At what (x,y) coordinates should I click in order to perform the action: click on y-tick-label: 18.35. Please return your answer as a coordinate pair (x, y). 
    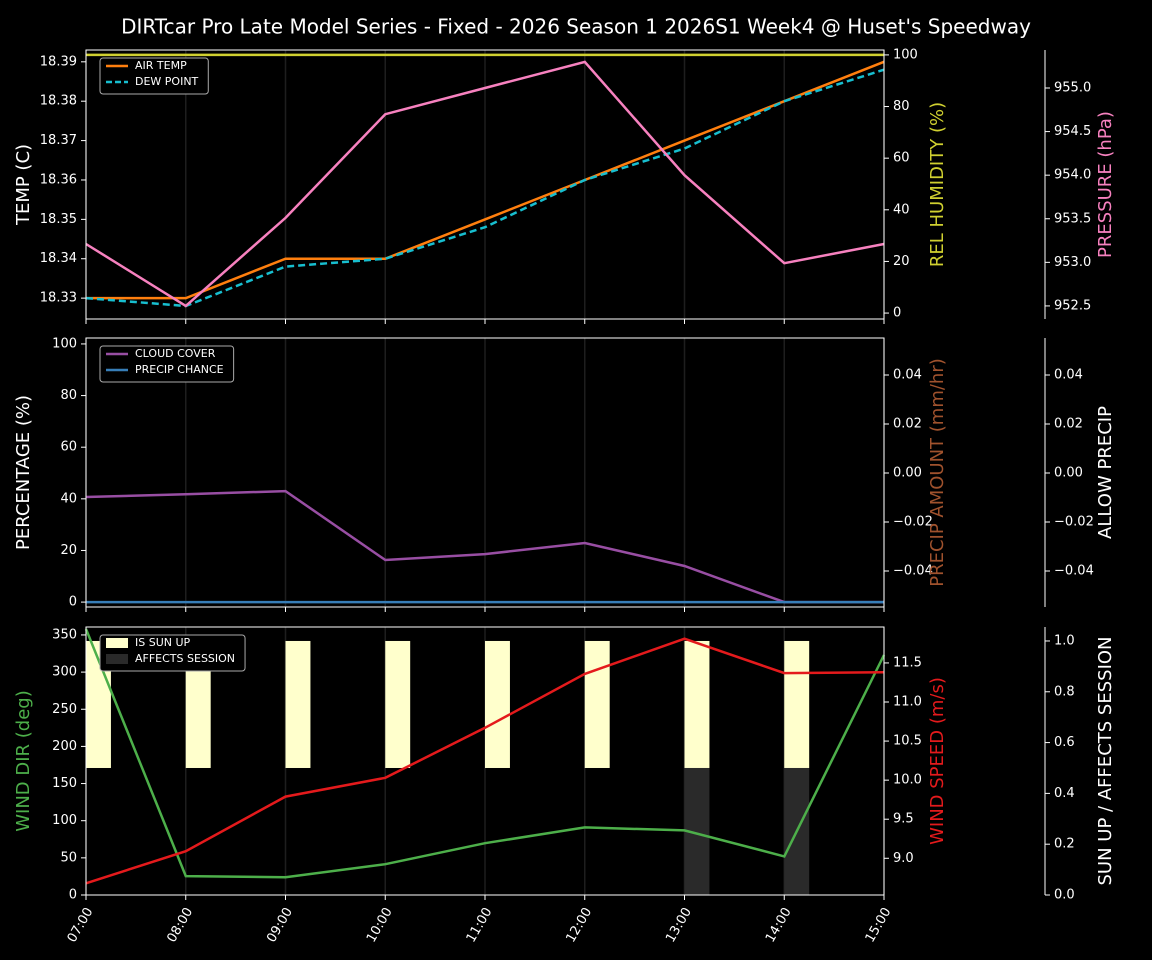
    Looking at the image, I should click on (58, 219).